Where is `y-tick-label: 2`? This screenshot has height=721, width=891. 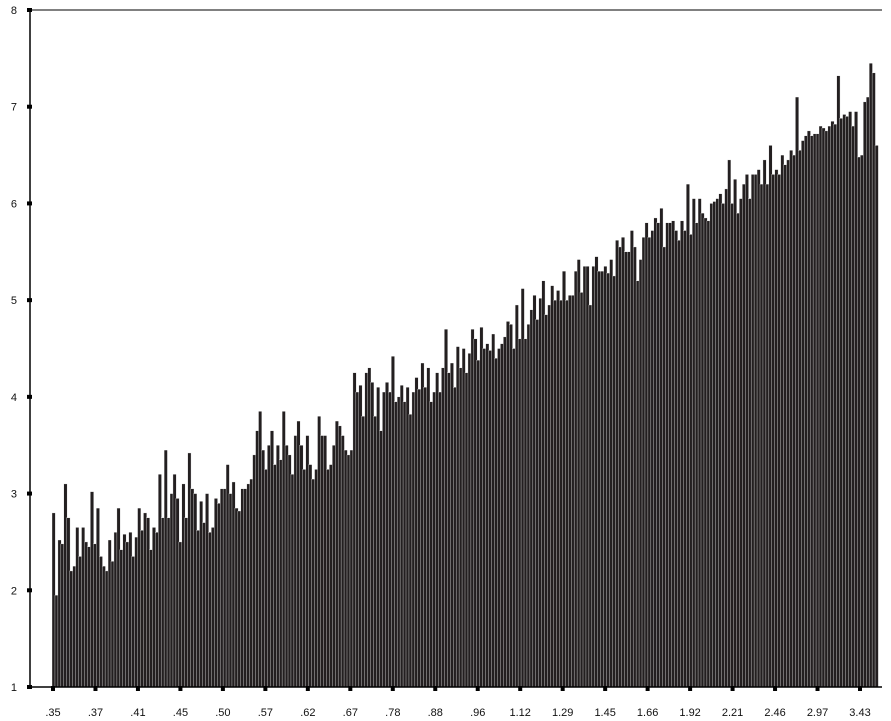 y-tick-label: 2 is located at coordinates (14, 591).